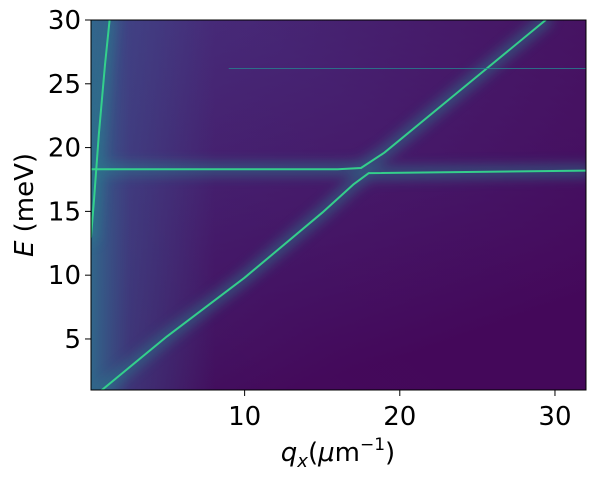 This screenshot has height=479, width=595. Describe the element at coordinates (72, 340) in the screenshot. I see `y-tick-label-5: 5` at that location.